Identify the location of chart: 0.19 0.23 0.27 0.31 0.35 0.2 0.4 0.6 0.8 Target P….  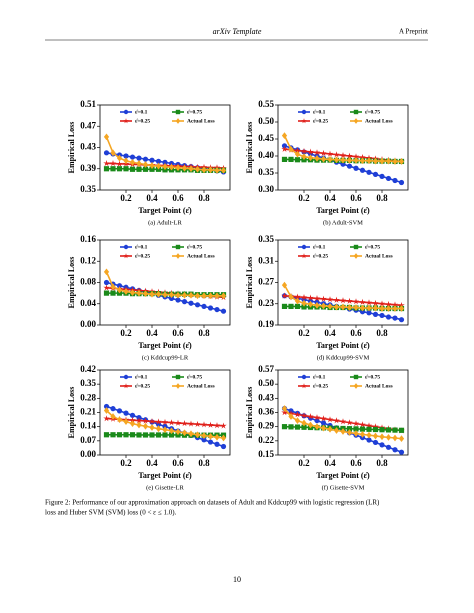
(327, 297).